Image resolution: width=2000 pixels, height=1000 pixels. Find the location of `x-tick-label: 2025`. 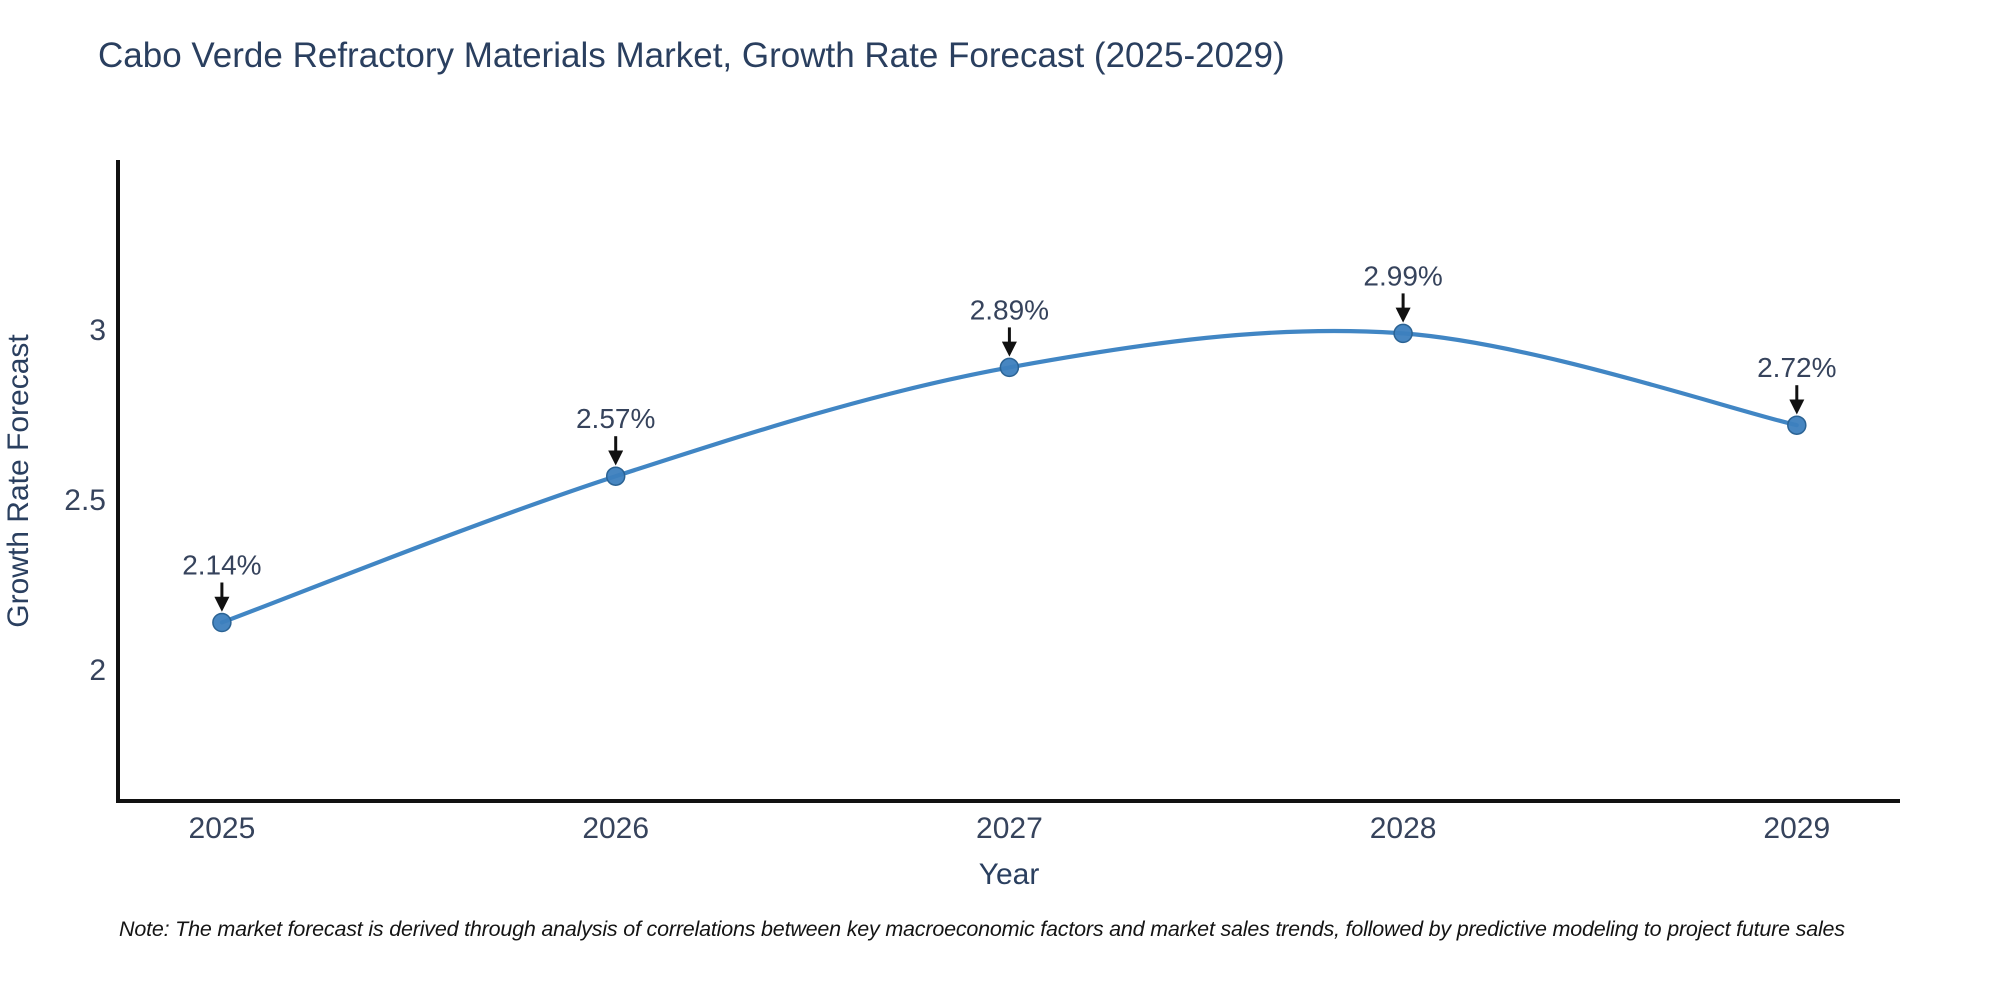

x-tick-label: 2025 is located at coordinates (222, 828).